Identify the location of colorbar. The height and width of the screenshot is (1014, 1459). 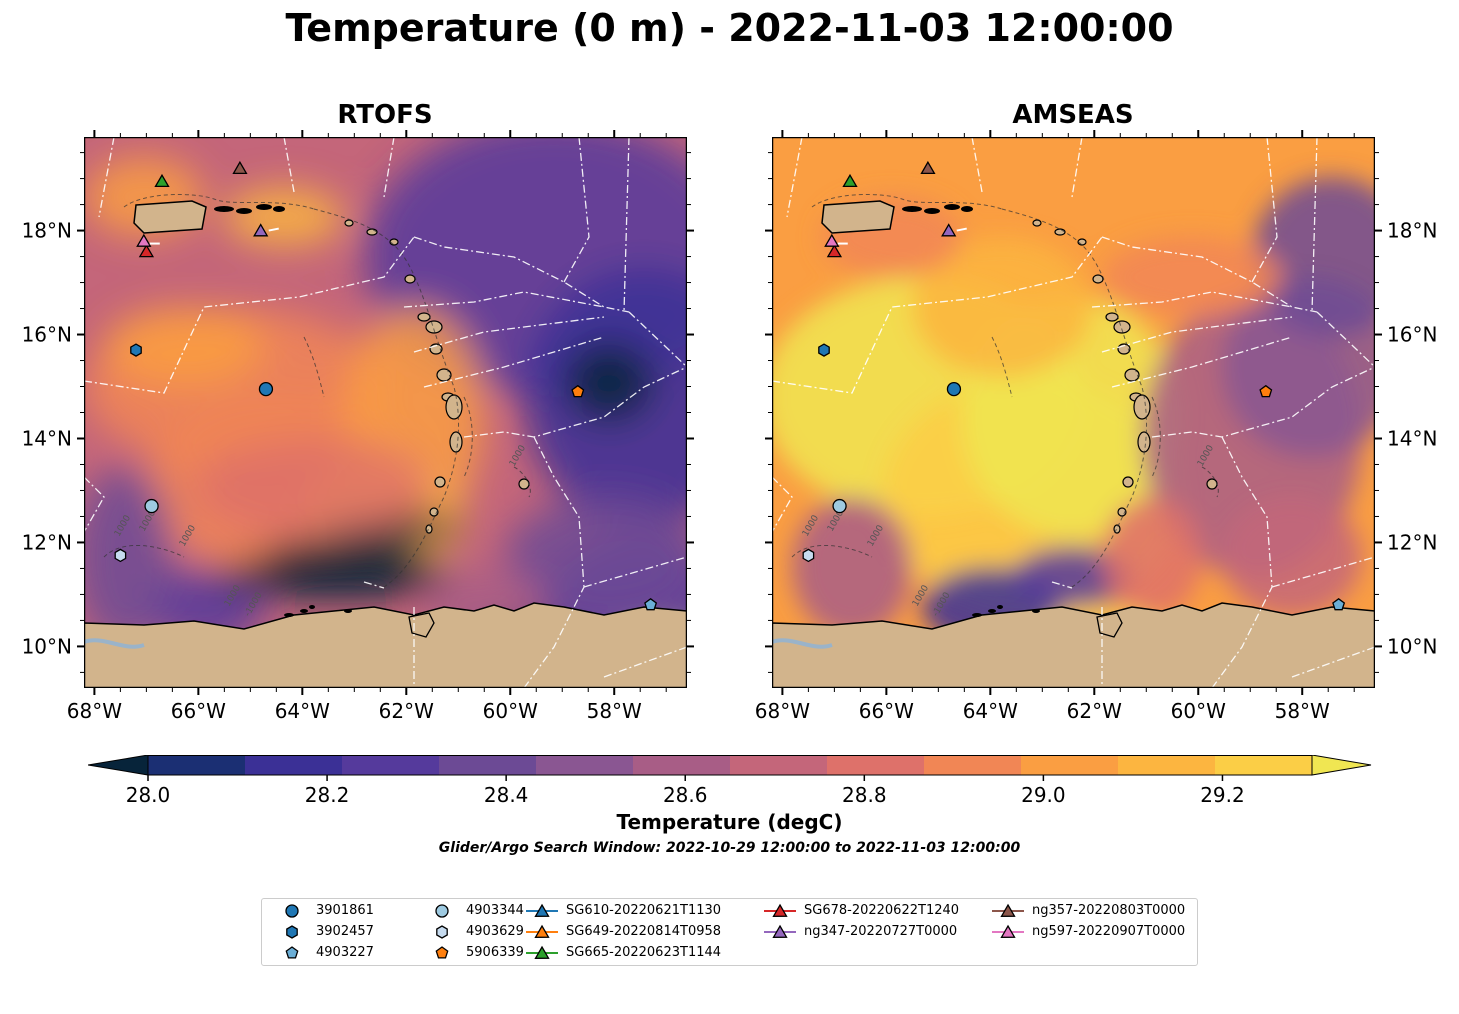
(730, 768).